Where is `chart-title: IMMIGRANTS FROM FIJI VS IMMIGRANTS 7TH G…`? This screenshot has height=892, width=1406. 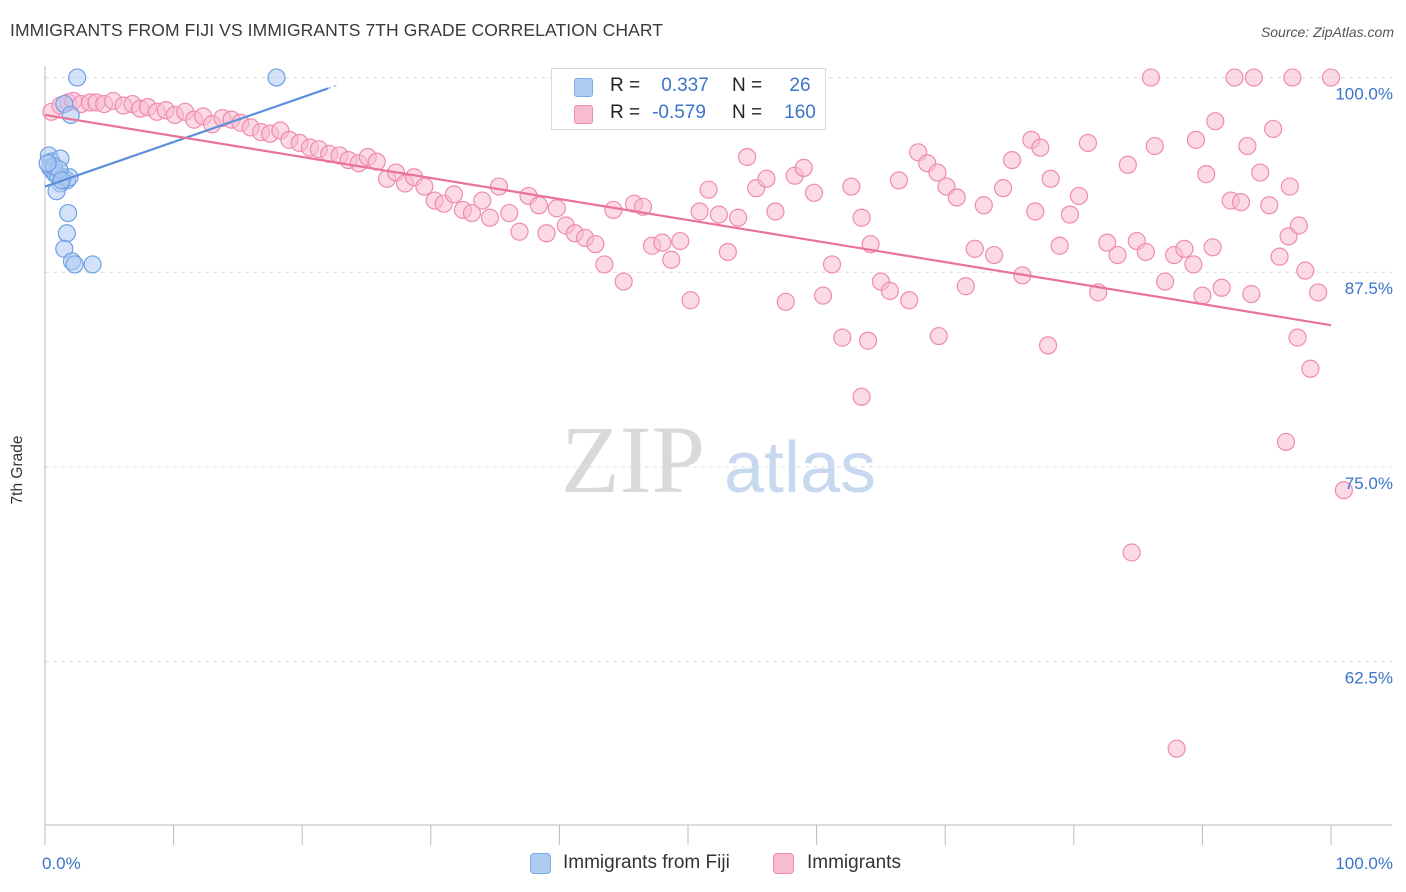
chart-title: IMMIGRANTS FROM FIJI VS IMMIGRANTS 7TH G… is located at coordinates (337, 30).